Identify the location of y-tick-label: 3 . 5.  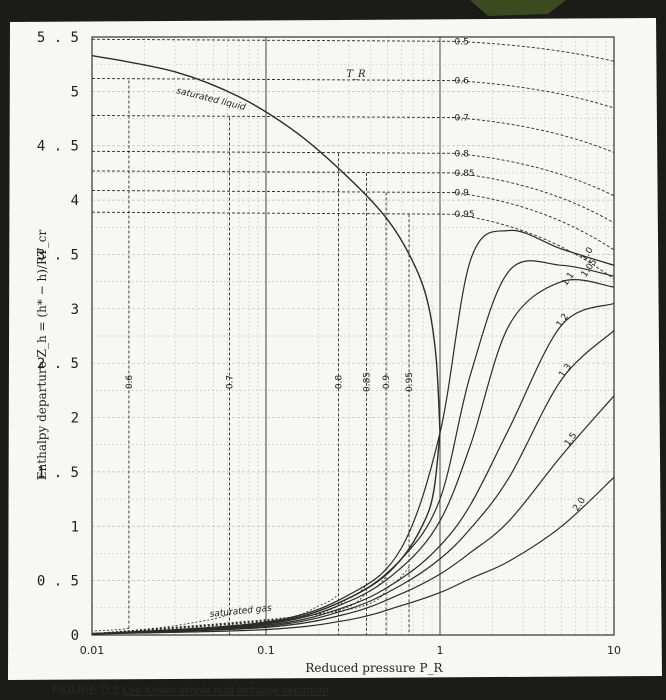
(58, 255).